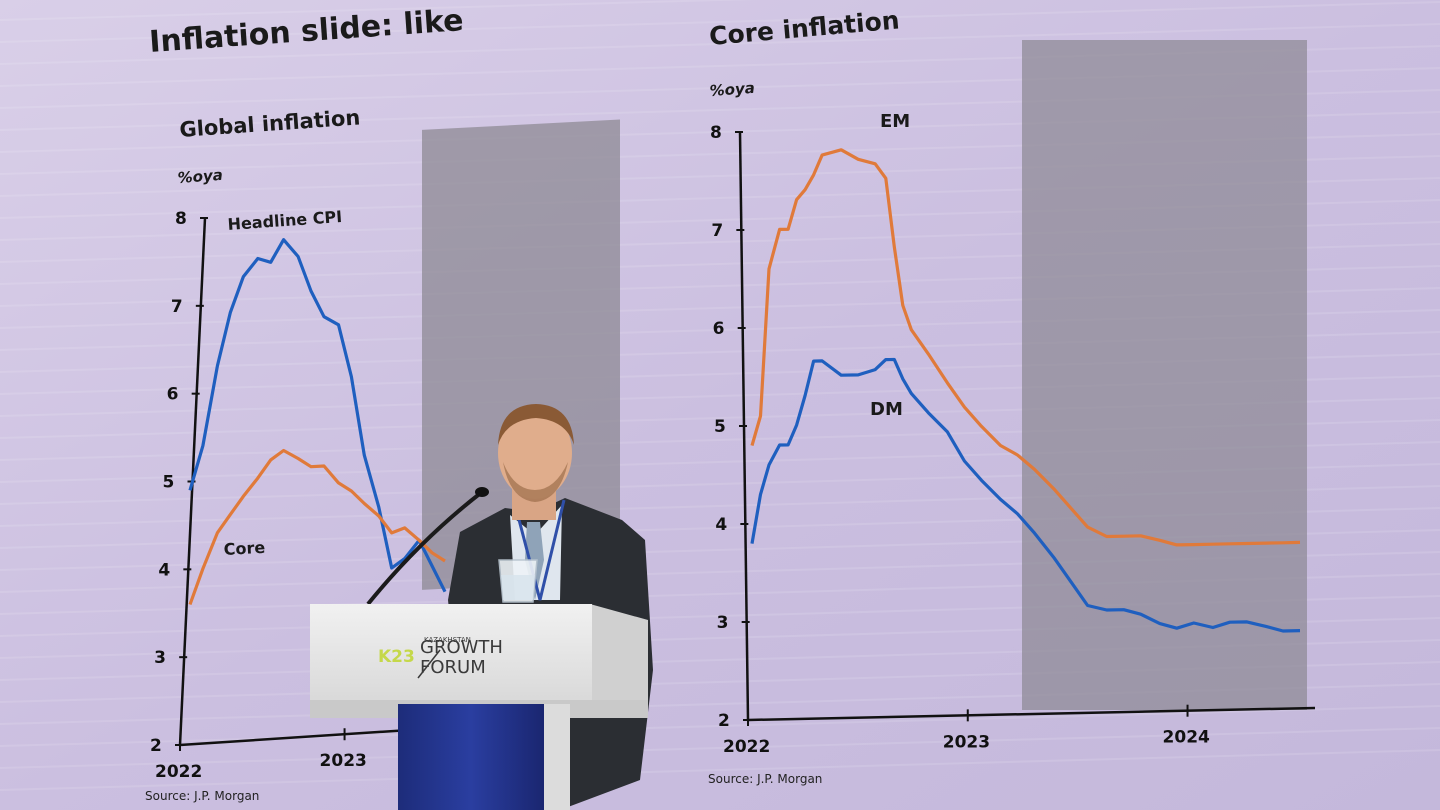  Describe the element at coordinates (536, 424) in the screenshot. I see `speaker-hair` at that location.